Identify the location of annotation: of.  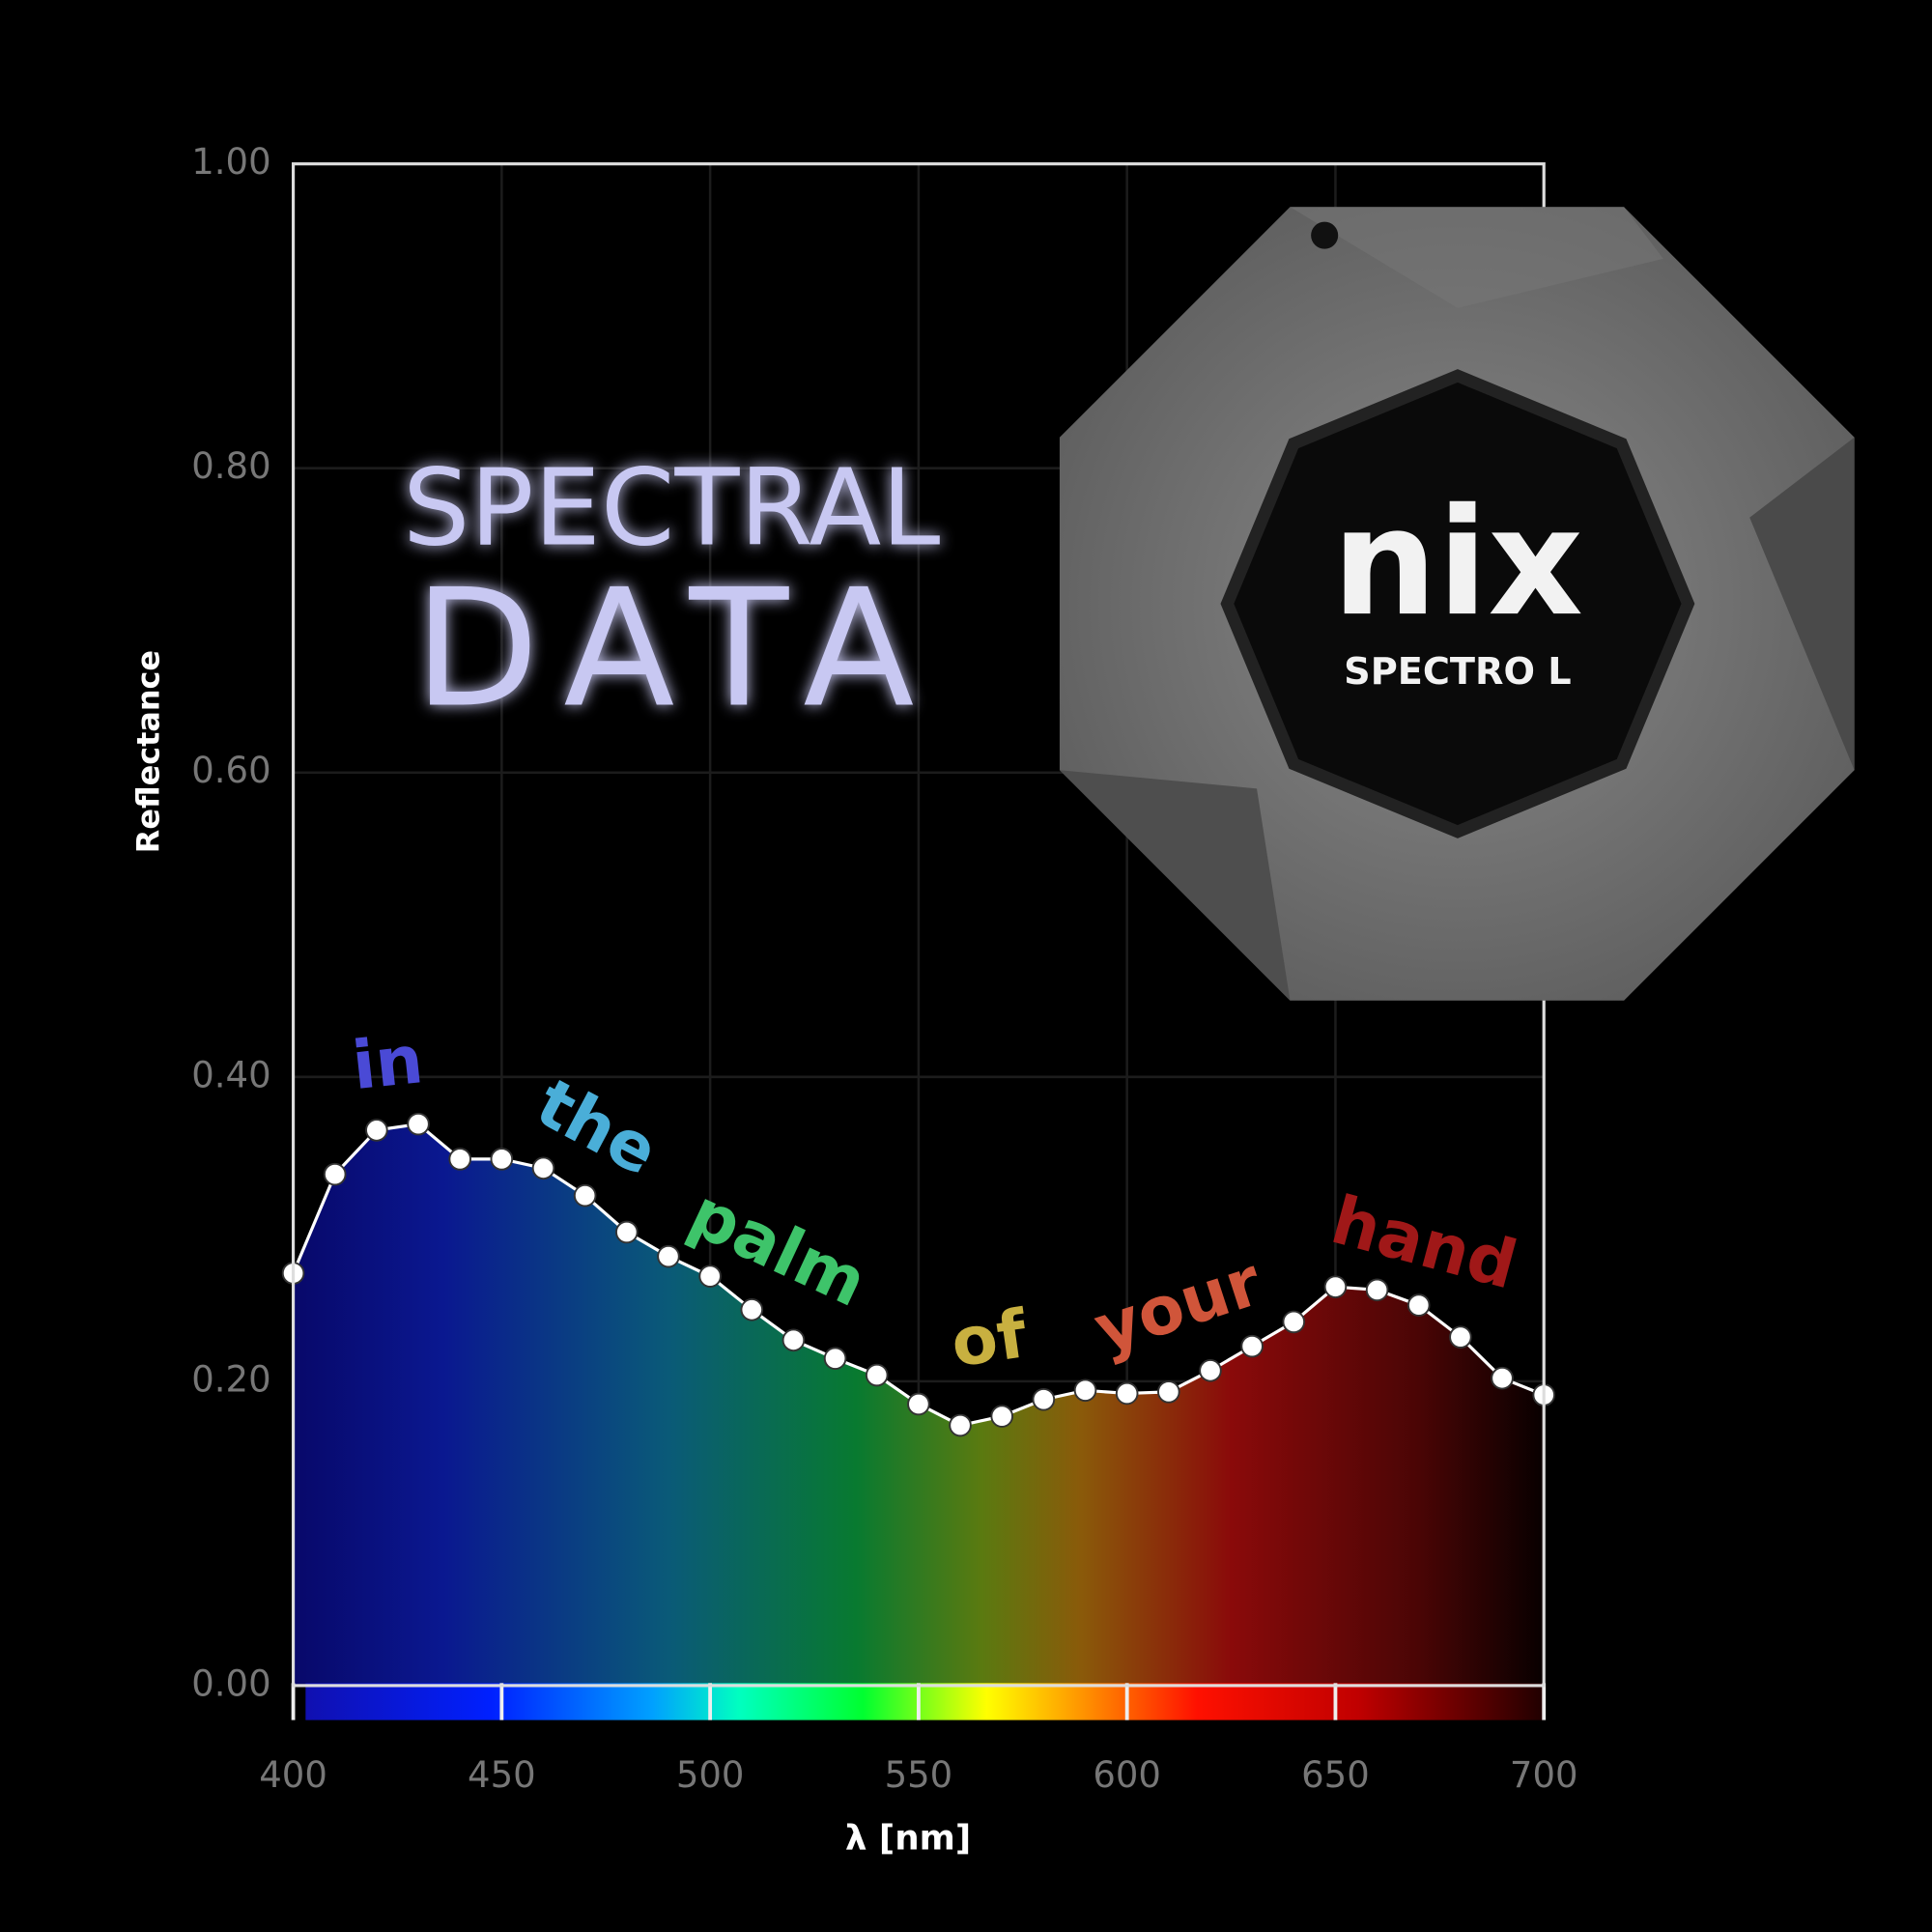
(990, 1338).